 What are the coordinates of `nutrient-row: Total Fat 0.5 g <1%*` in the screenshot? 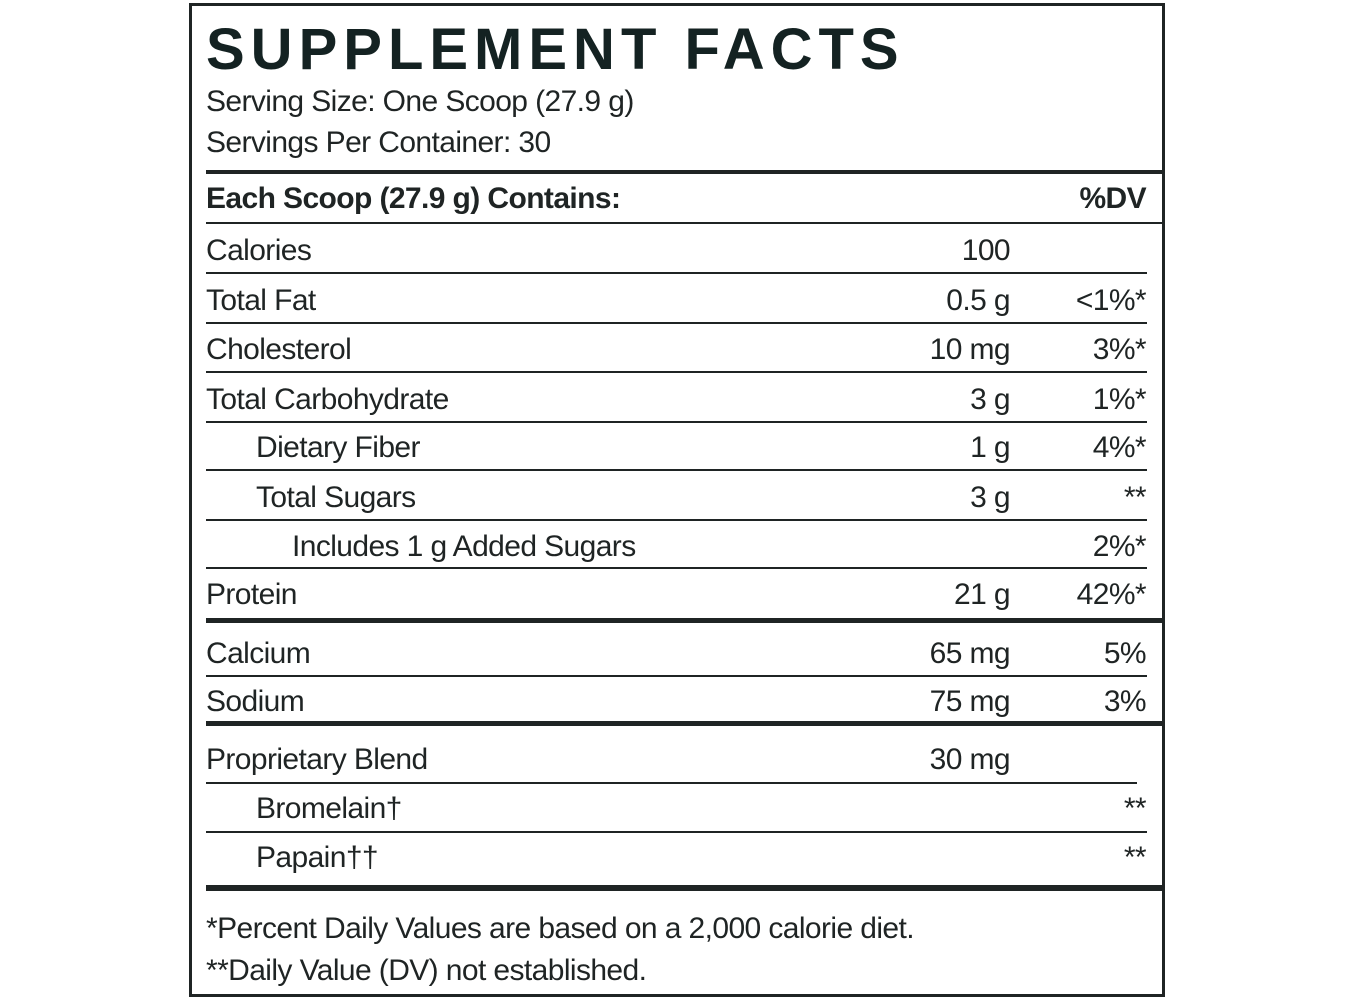 It's located at (676, 301).